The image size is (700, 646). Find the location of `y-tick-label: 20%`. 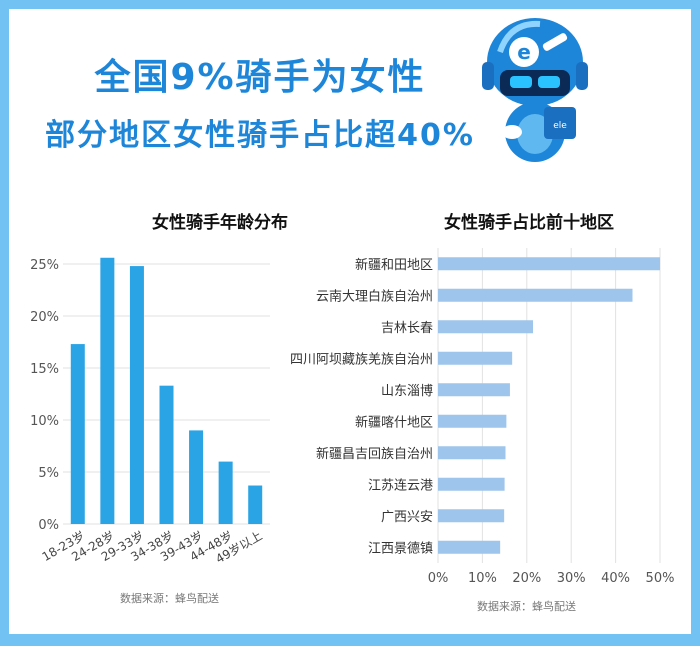

y-tick-label: 20% is located at coordinates (44, 317).